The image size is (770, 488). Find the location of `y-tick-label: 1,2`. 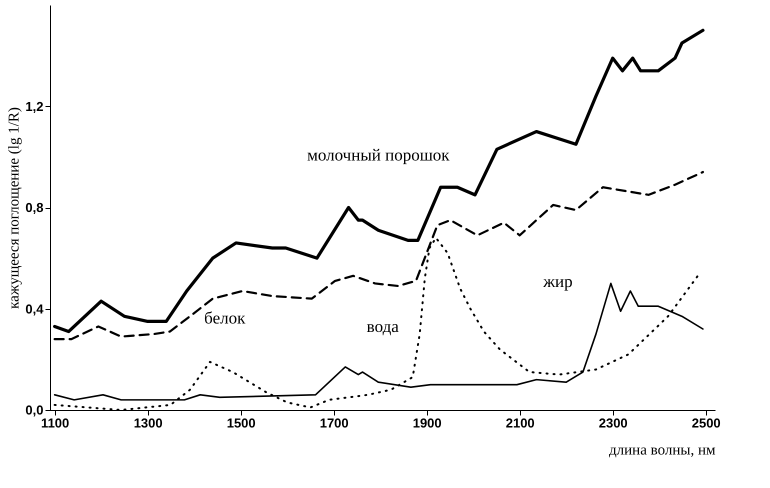

y-tick-label: 1,2 is located at coordinates (34, 106).